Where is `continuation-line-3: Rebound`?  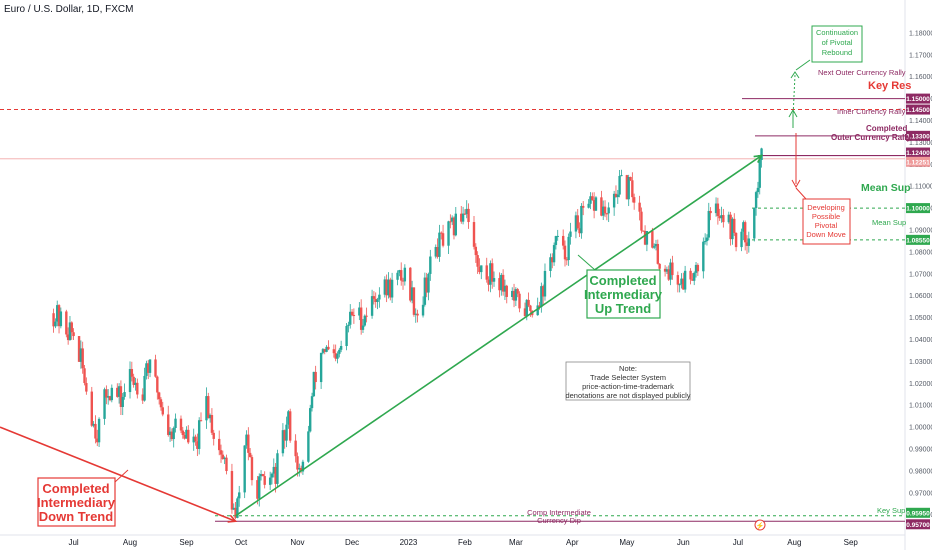
continuation-line-3: Rebound is located at coordinates (837, 52).